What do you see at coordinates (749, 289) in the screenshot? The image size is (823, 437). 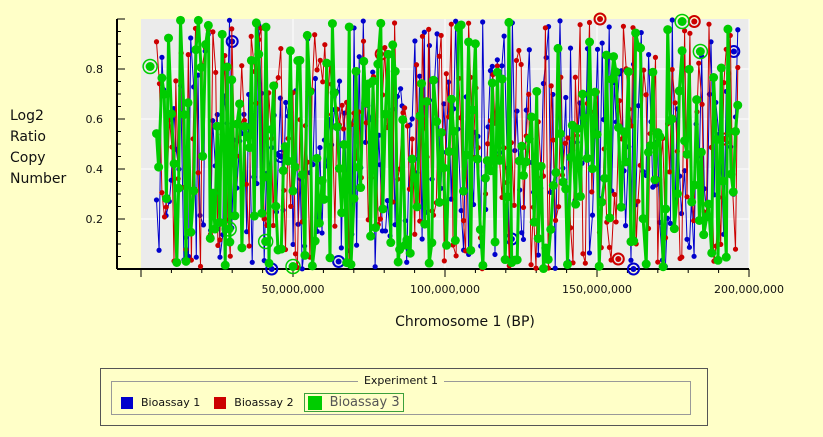 I see `x-tick-label: 200,000,000` at bounding box center [749, 289].